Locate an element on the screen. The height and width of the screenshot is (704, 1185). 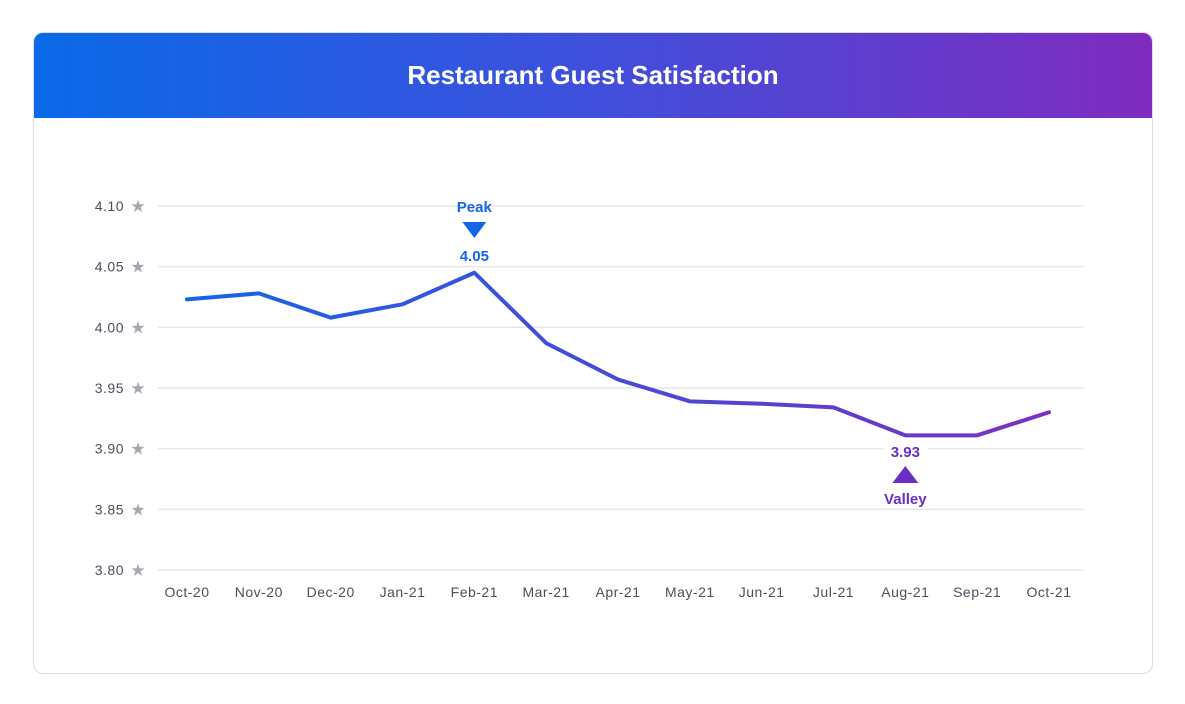
valley-value-label: 3.93 is located at coordinates (905, 452).